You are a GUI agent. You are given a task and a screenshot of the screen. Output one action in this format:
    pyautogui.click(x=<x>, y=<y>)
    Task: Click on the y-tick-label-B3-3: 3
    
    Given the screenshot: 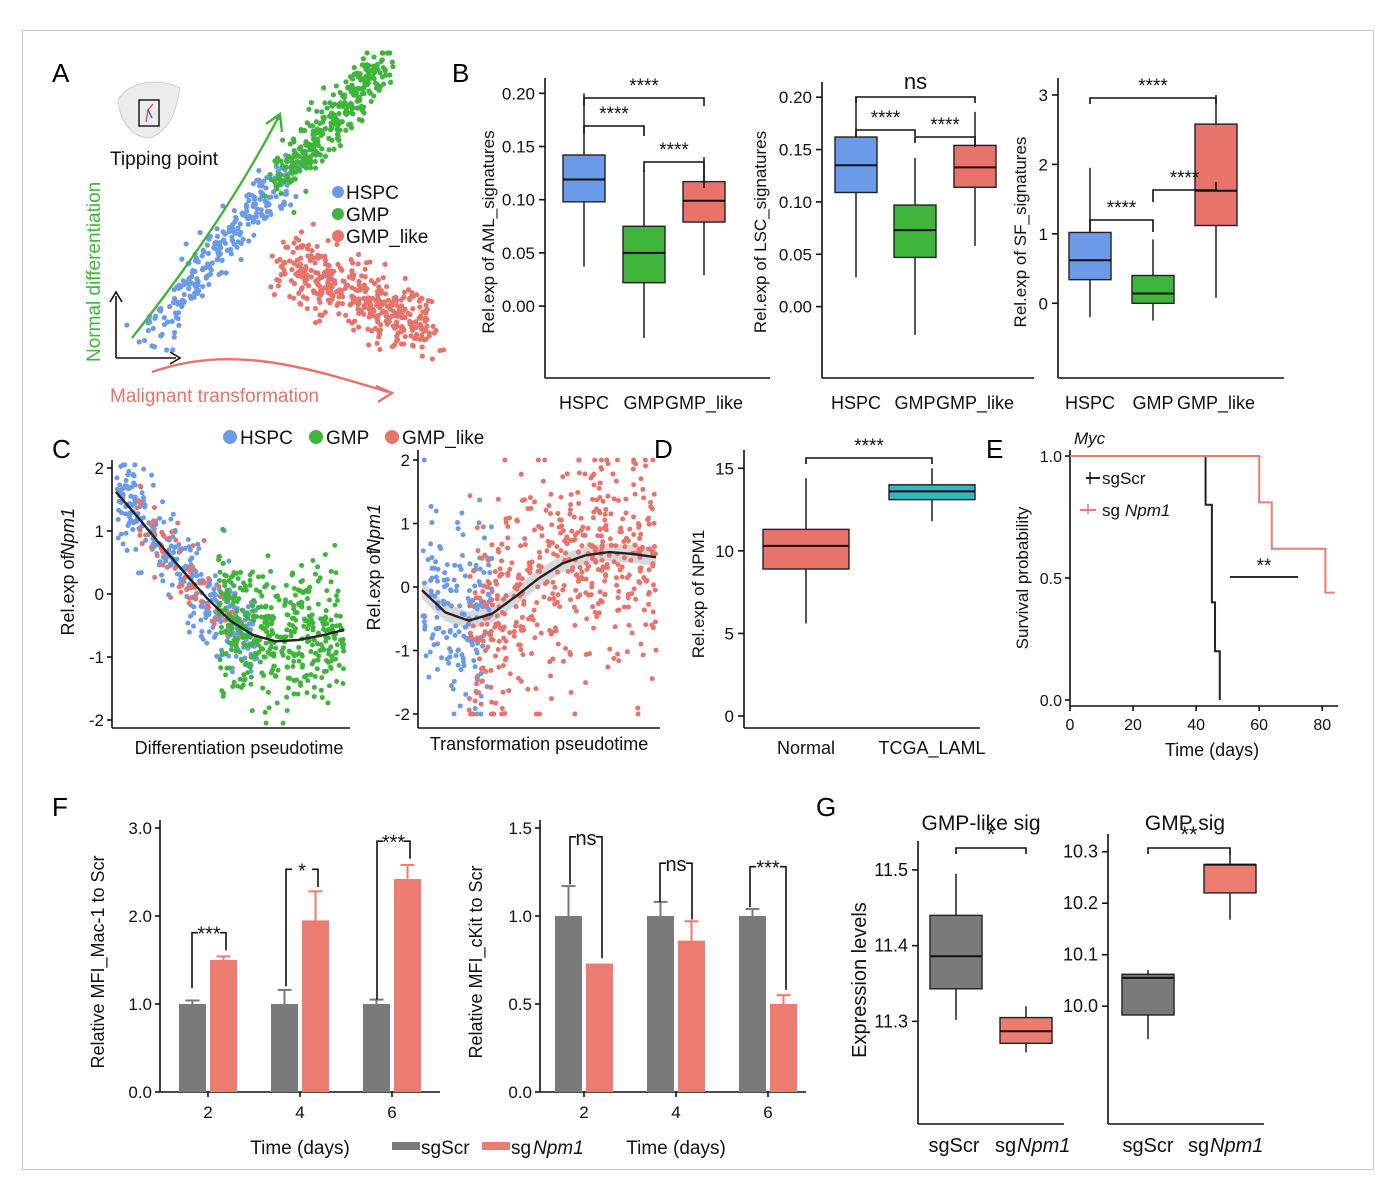 What is the action you would take?
    pyautogui.click(x=1043, y=95)
    